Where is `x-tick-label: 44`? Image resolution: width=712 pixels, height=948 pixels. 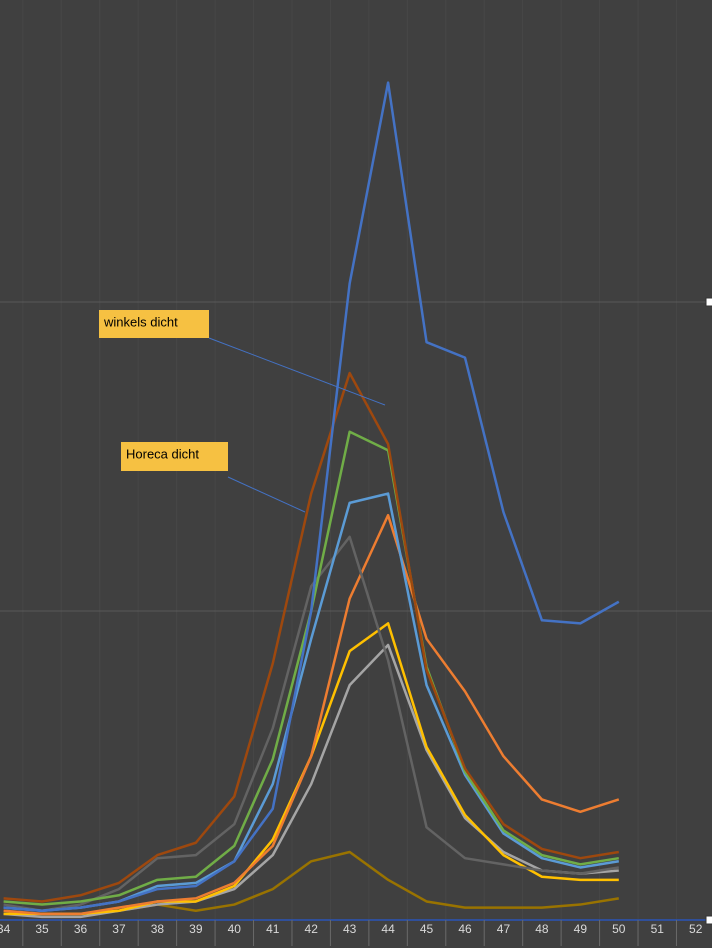
x-tick-label: 44 is located at coordinates (388, 929).